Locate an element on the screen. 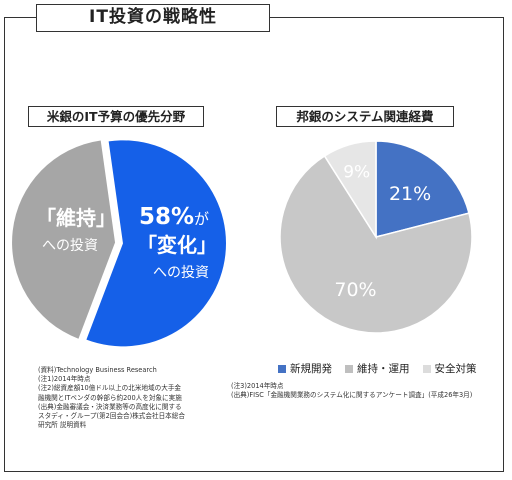 Image resolution: width=512 pixels, height=480 pixels. data-label-new-dev: 21% is located at coordinates (410, 194).